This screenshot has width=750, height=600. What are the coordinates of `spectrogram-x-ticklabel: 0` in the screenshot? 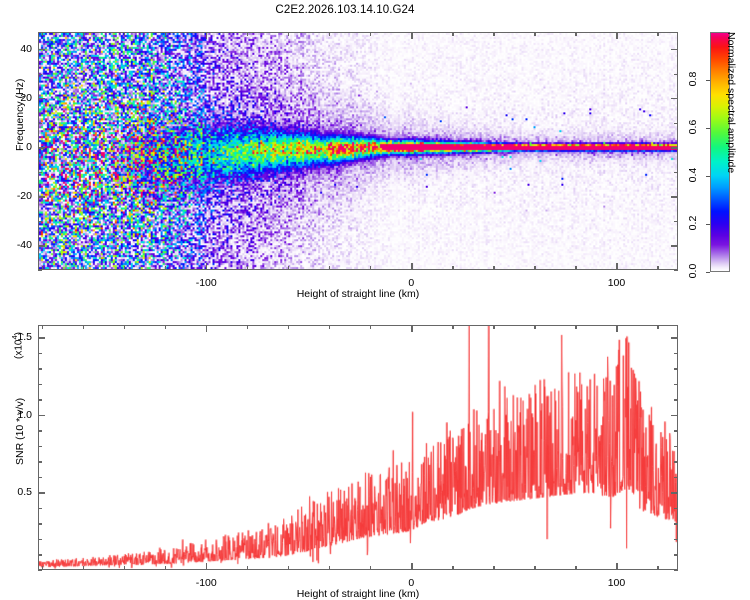 It's located at (411, 283).